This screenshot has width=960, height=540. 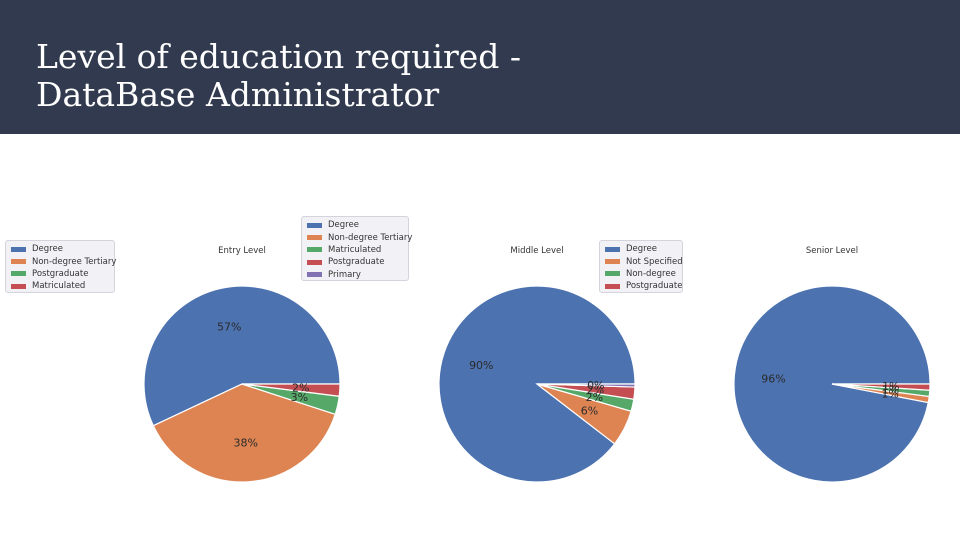 I want to click on pie-percent-label: 96%, so click(x=773, y=378).